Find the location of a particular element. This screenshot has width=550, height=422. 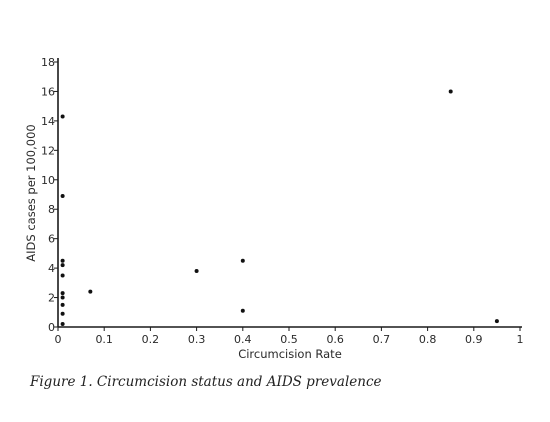

x-tick-label: 0 is located at coordinates (58, 339).